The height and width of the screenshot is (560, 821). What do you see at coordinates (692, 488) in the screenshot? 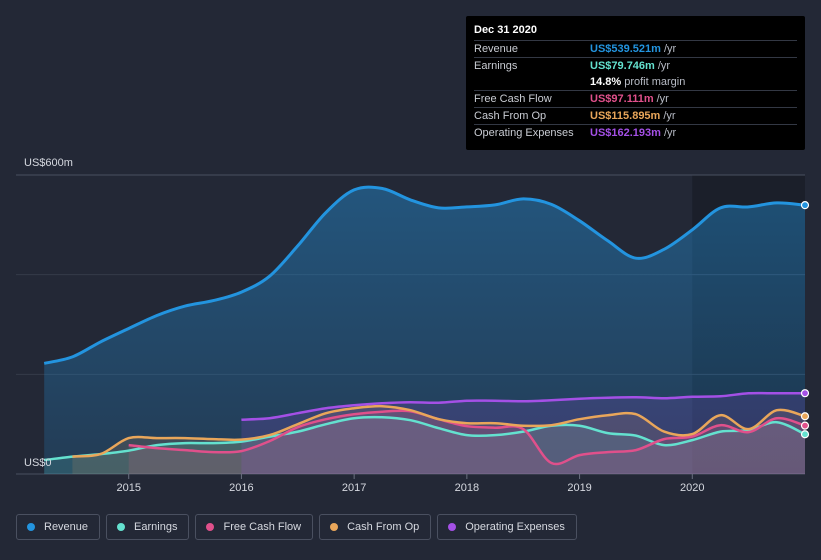
I see `x-tick-label: 2020` at bounding box center [692, 488].